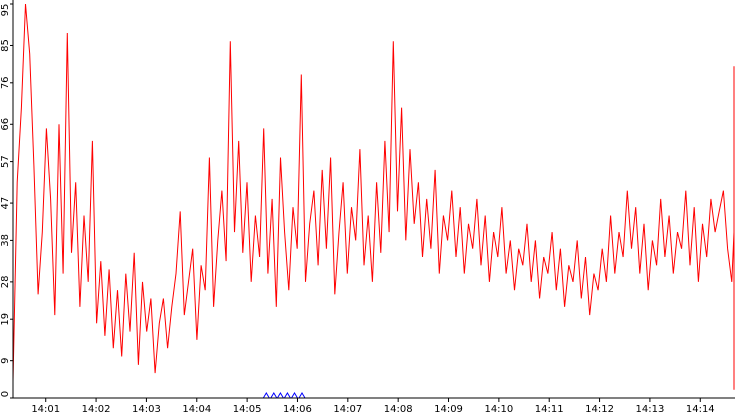 The image size is (735, 419). Describe the element at coordinates (5, 45) in the screenshot. I see `y-tick-label: 85` at that location.